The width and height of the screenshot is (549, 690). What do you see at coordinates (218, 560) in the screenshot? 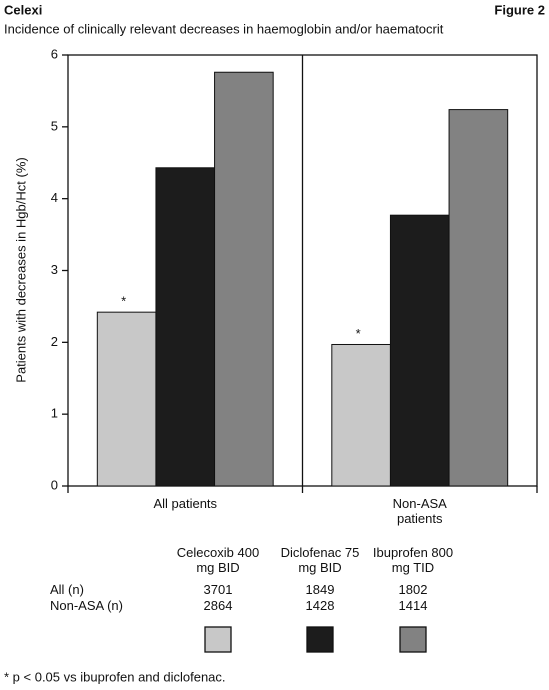
I see `legend-label: Celecoxib 400 mg BID` at bounding box center [218, 560].